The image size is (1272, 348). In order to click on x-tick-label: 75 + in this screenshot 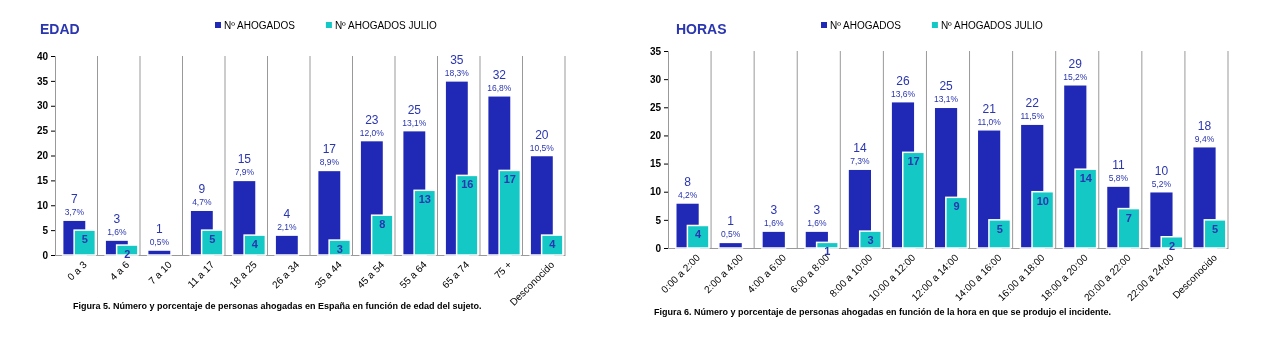, I will do `click(503, 269)`.